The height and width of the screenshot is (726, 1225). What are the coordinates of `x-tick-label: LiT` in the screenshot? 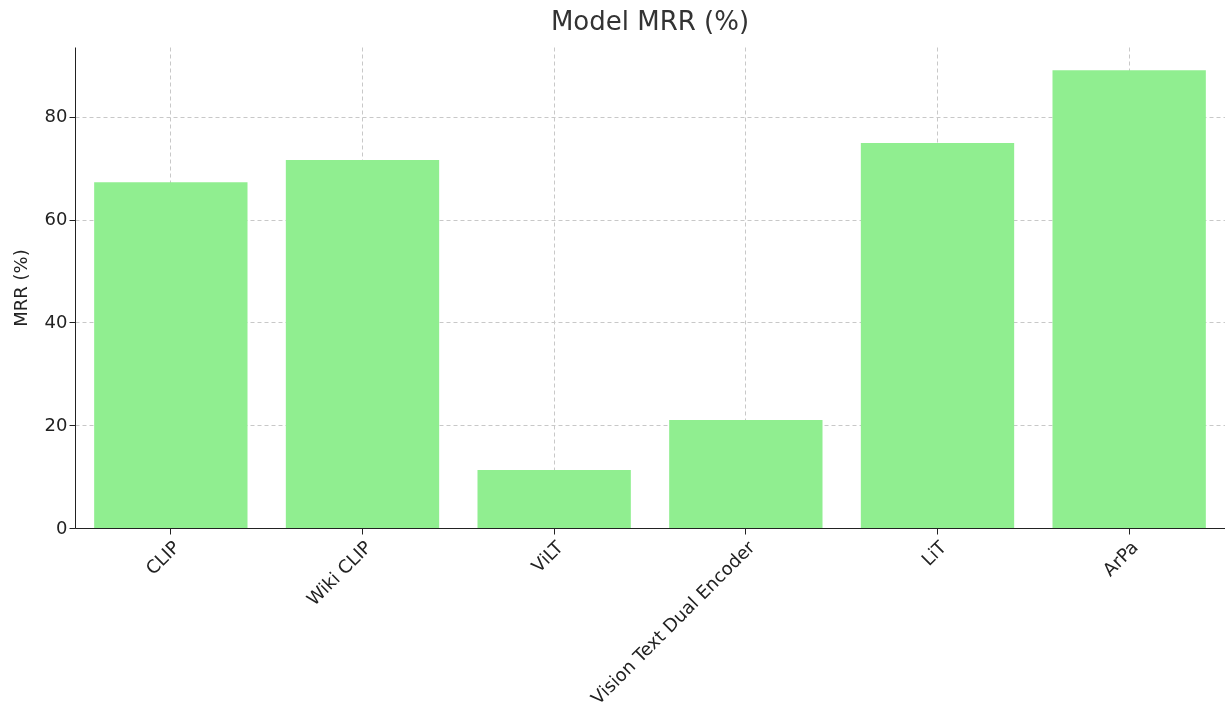 It's located at (933, 552).